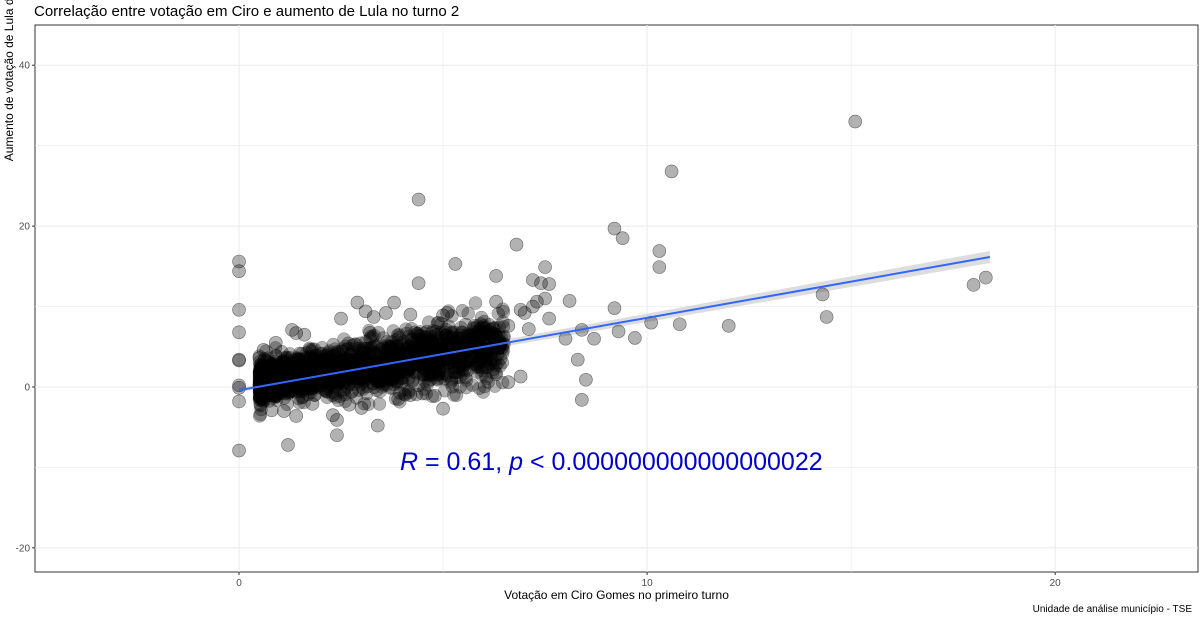 This screenshot has height=621, width=1200. Describe the element at coordinates (25, 66) in the screenshot. I see `y-tick-label: 40` at that location.